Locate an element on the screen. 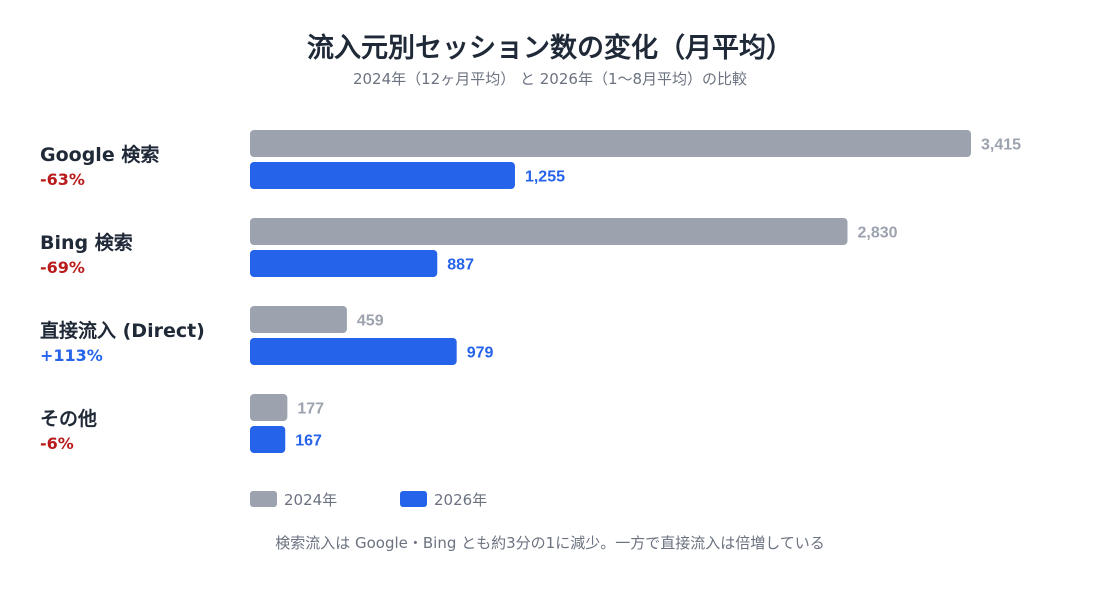  category-label: Bing 検索 is located at coordinates (86, 243).